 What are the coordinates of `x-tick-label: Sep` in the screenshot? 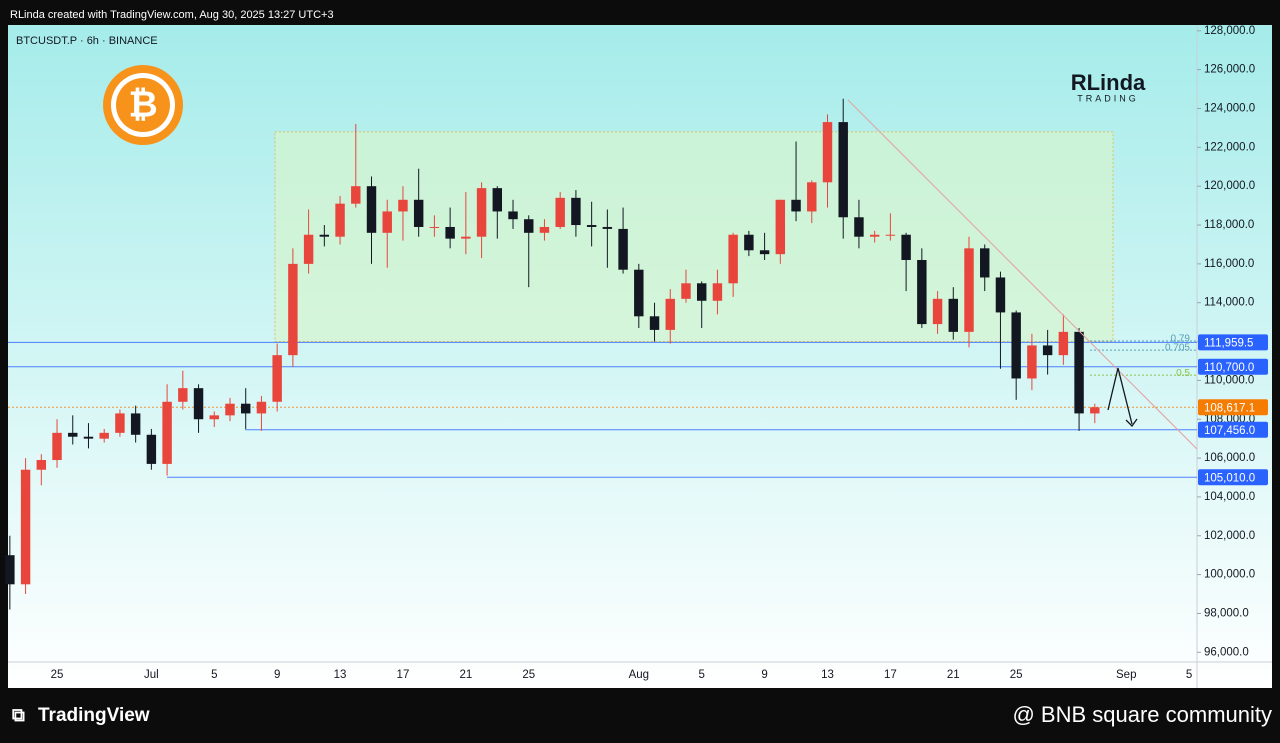 It's located at (1126, 675).